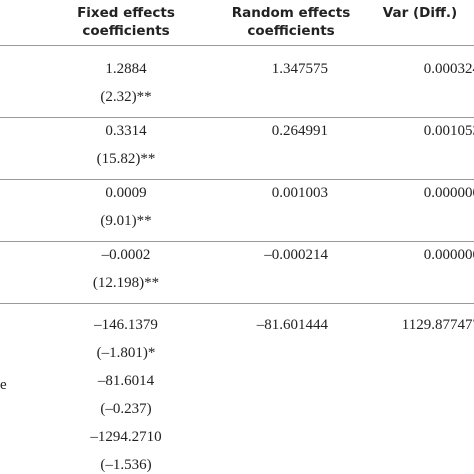 The width and height of the screenshot is (474, 474). Describe the element at coordinates (126, 409) in the screenshot. I see `fixed-coef: (–0.237)` at that location.